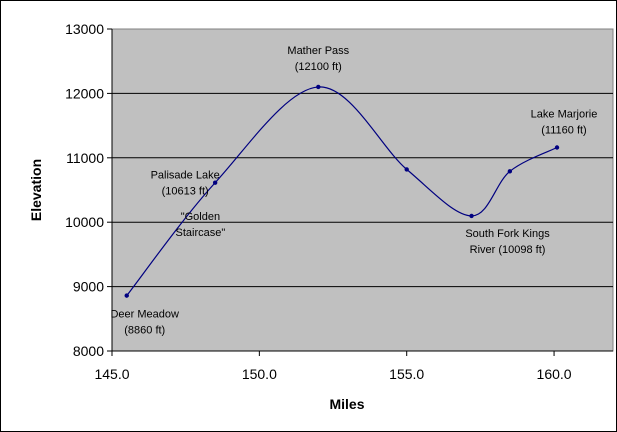 The width and height of the screenshot is (617, 432). Describe the element at coordinates (259, 374) in the screenshot. I see `x-tick-label: 150.0` at that location.